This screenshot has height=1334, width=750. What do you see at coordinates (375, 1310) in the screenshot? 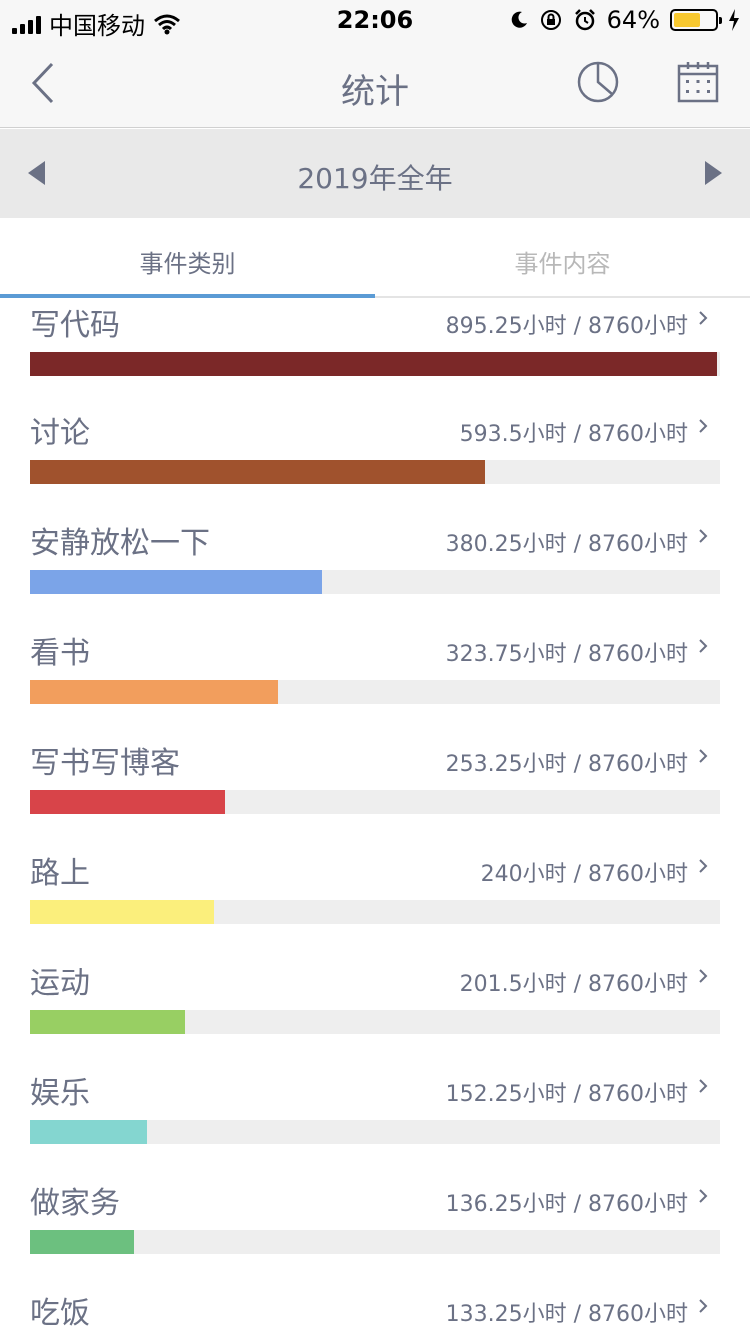
I see `list-item: 吃饭 133.25小时 / 8760小时` at bounding box center [375, 1310].